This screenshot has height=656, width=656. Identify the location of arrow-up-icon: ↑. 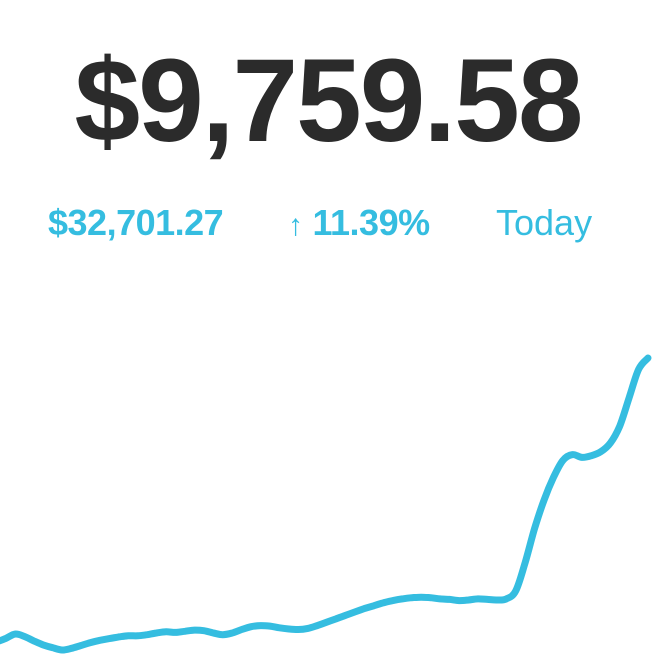
(295, 225).